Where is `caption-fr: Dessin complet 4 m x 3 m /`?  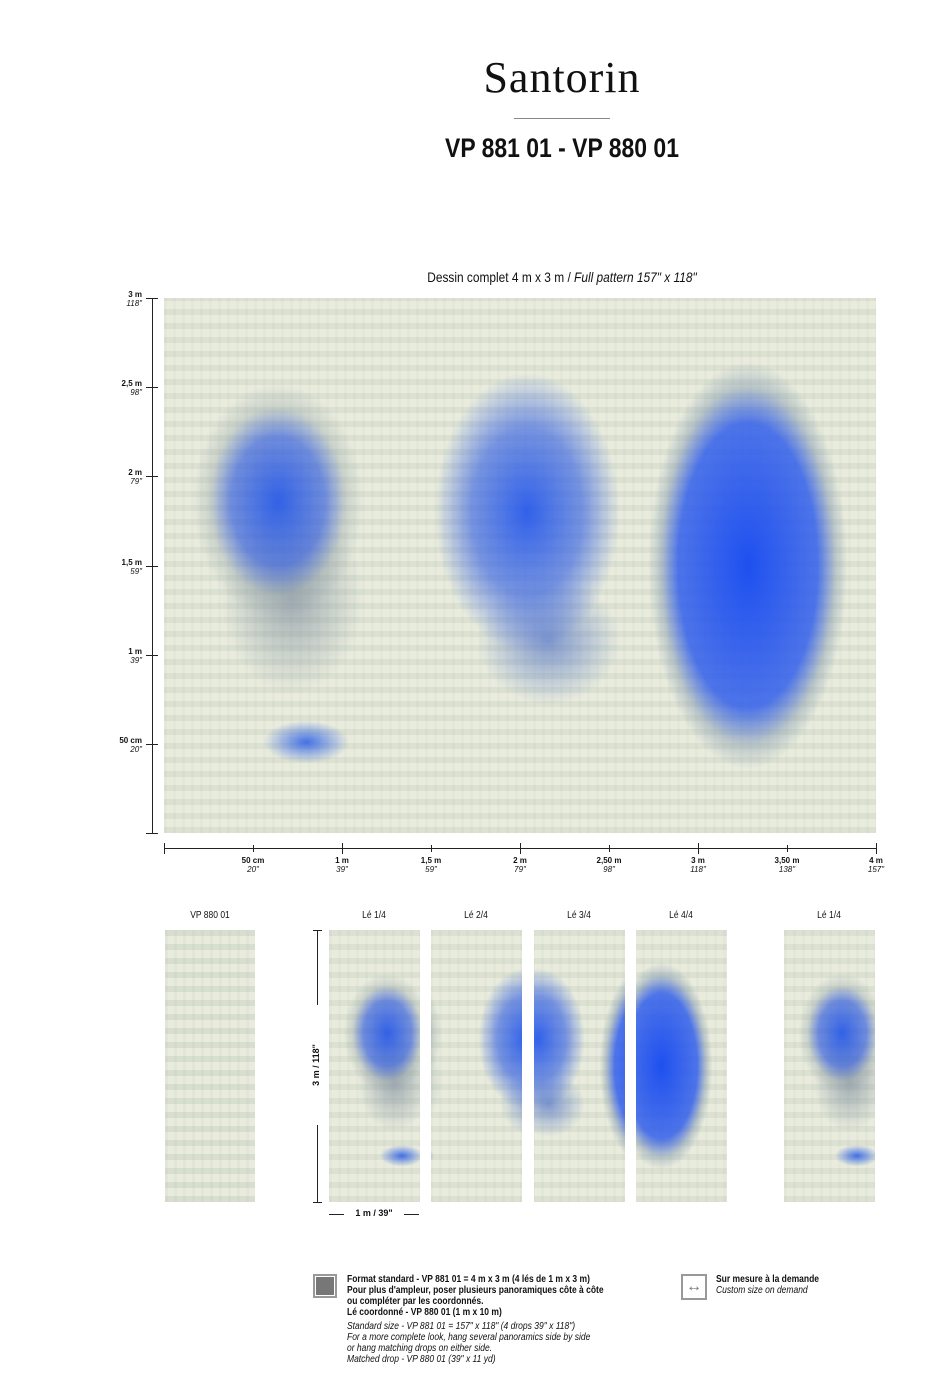 caption-fr: Dessin complet 4 m x 3 m / is located at coordinates (501, 277).